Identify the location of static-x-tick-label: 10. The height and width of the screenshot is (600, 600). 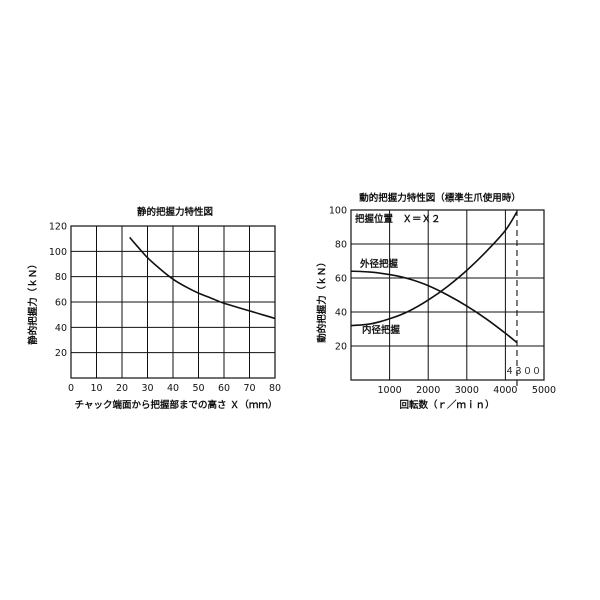
(96, 388).